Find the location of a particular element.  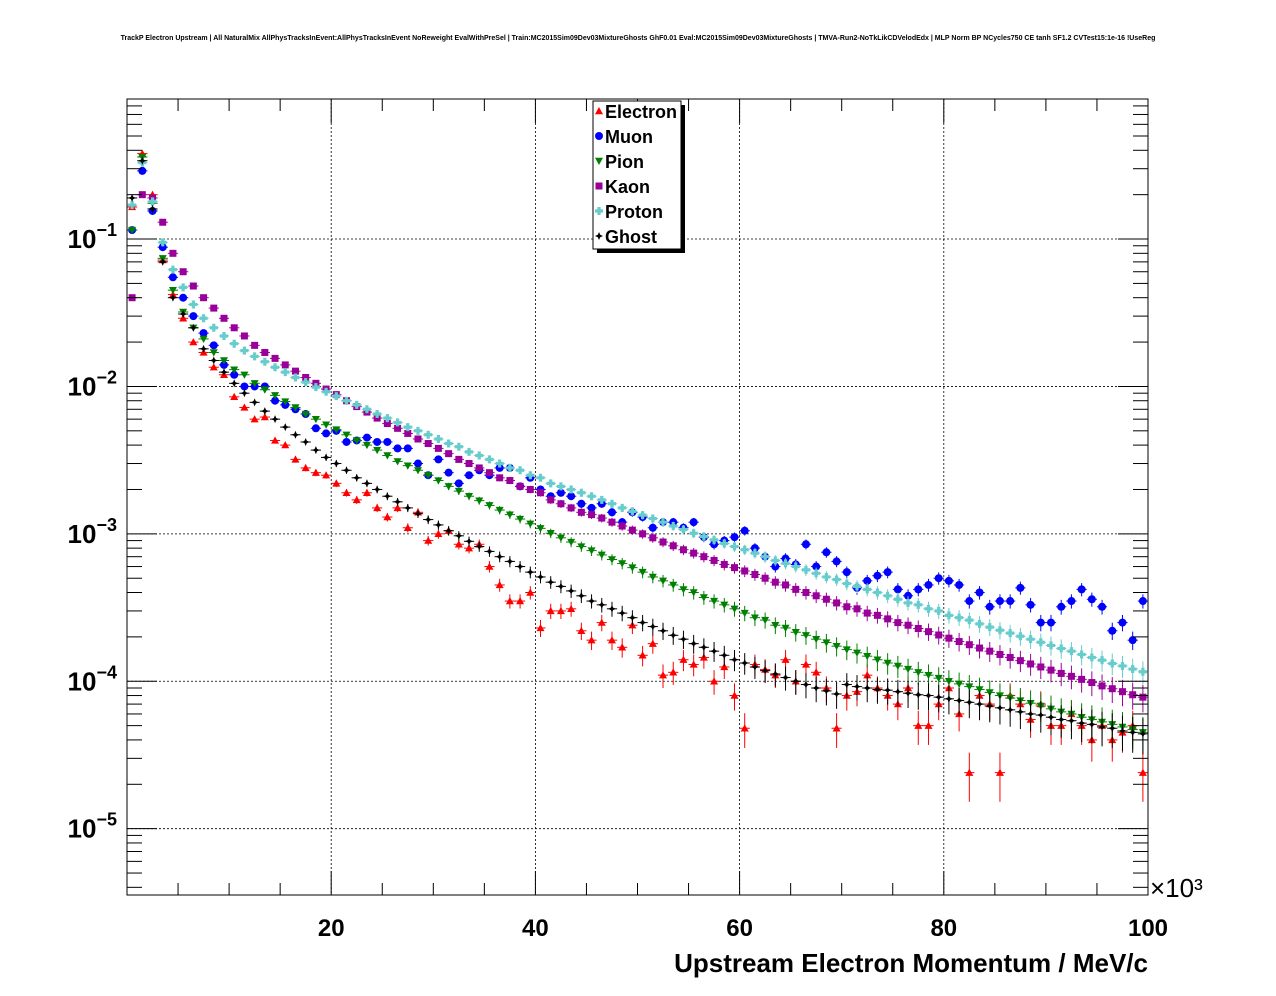

y-tick-label: 10−5 is located at coordinates (92, 827).